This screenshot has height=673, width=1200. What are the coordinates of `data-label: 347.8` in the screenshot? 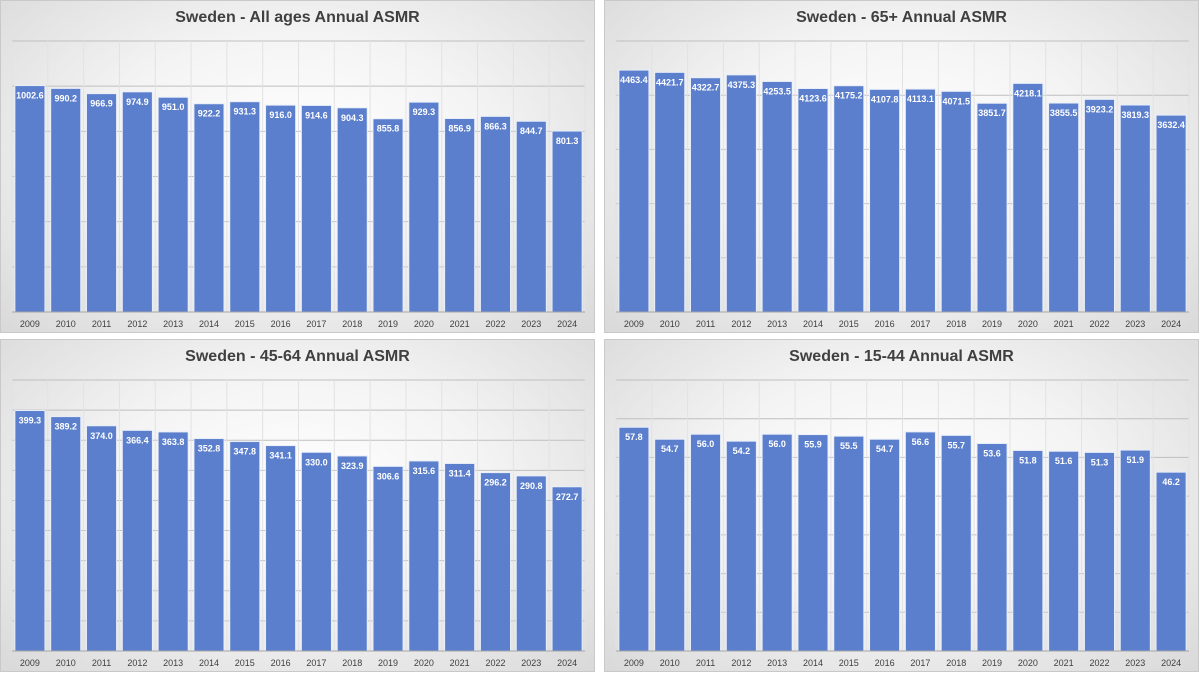 It's located at (245, 452).